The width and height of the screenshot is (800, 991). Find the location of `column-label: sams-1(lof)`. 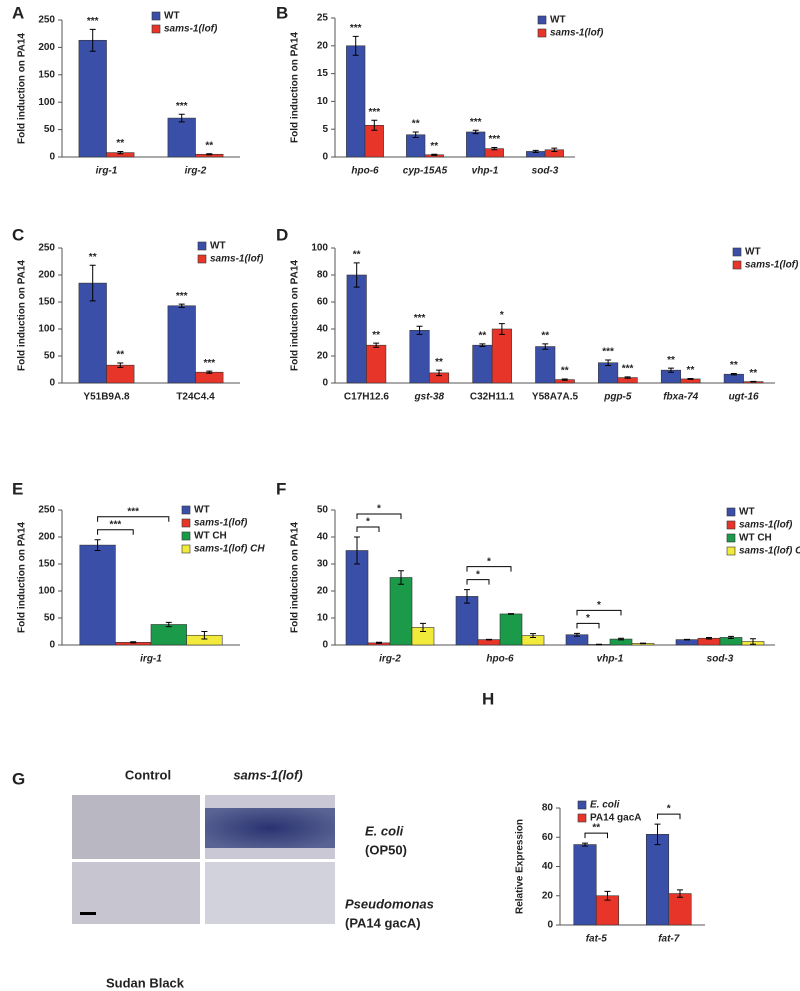

column-label: sams-1(lof) is located at coordinates (267, 774).